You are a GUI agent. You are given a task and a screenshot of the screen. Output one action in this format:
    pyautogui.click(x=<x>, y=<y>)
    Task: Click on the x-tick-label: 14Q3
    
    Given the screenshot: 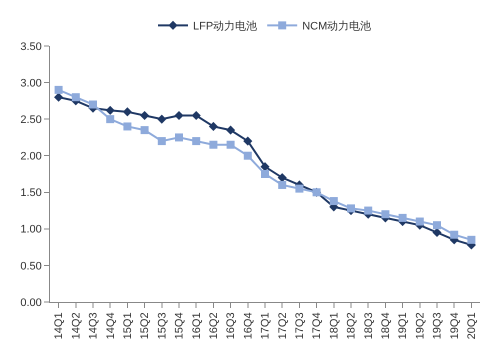 What is the action you would take?
    pyautogui.click(x=94, y=326)
    